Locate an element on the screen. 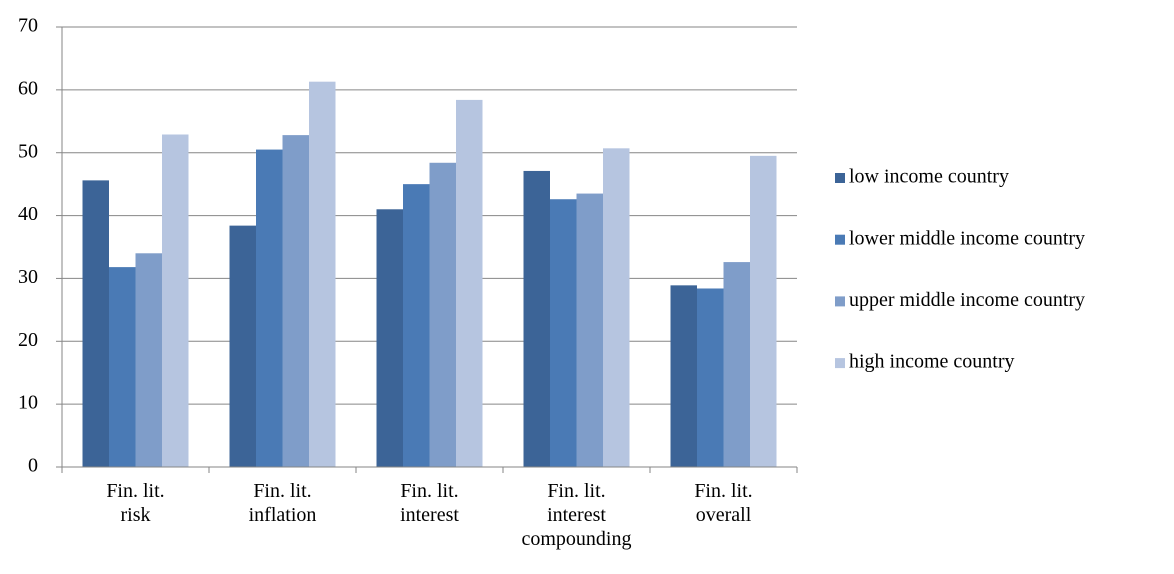 The image size is (1174, 574). x-tick-label: Fin. lit. interest compounding is located at coordinates (576, 515).